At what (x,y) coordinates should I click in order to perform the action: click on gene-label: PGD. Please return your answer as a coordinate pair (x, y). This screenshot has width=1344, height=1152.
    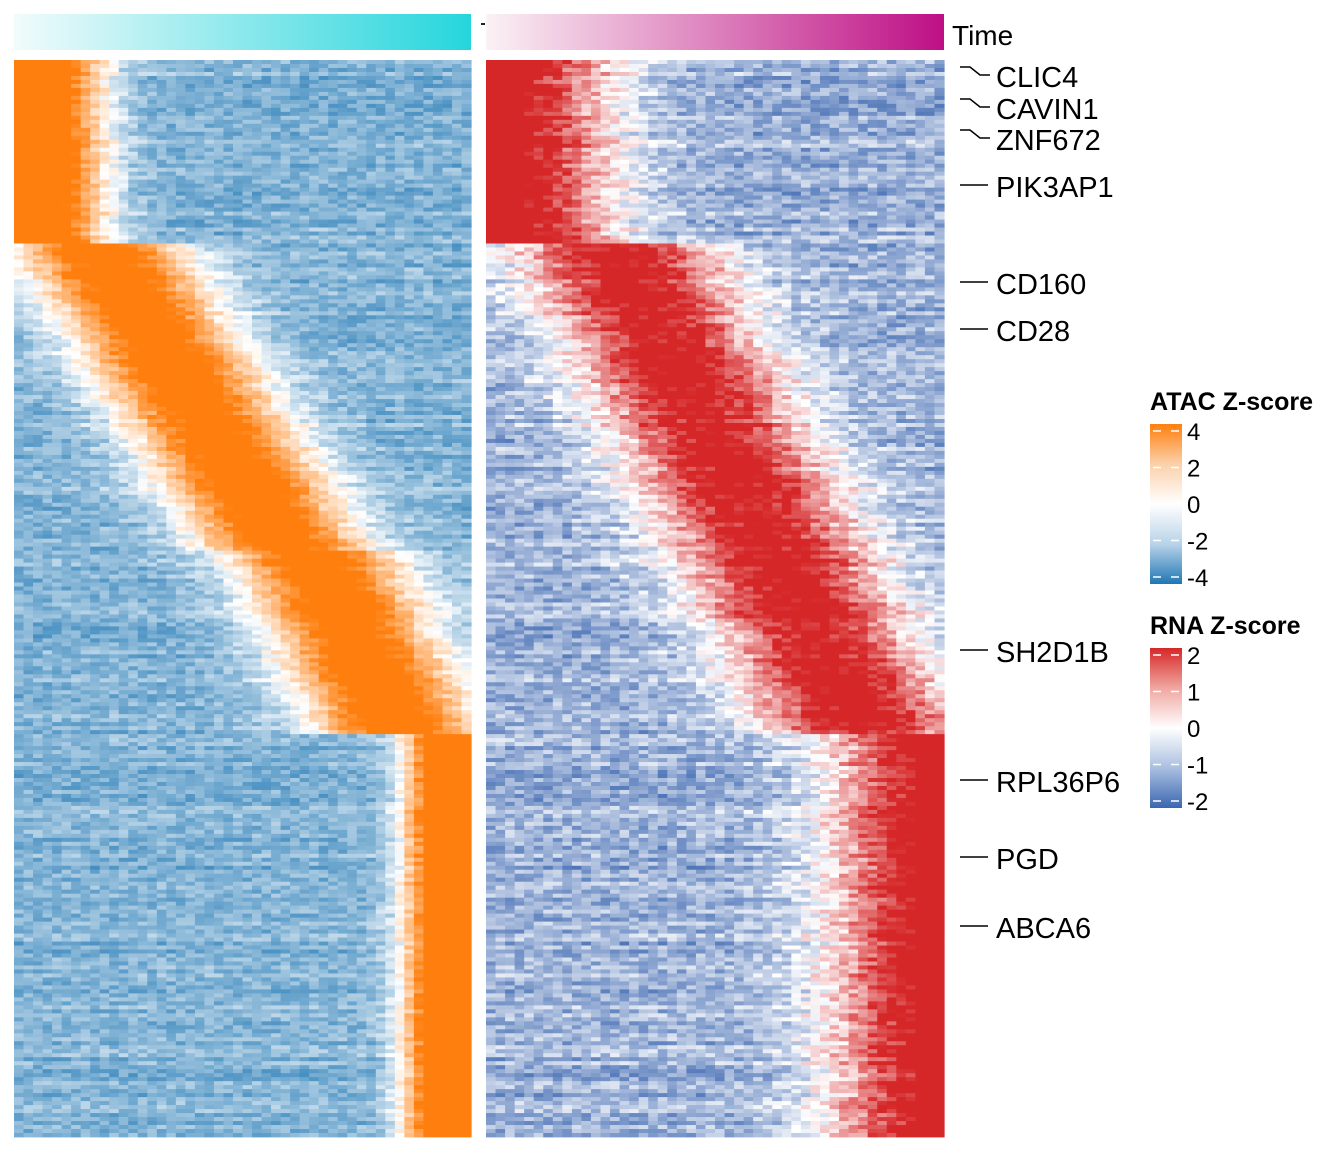
    Looking at the image, I should click on (1027, 860).